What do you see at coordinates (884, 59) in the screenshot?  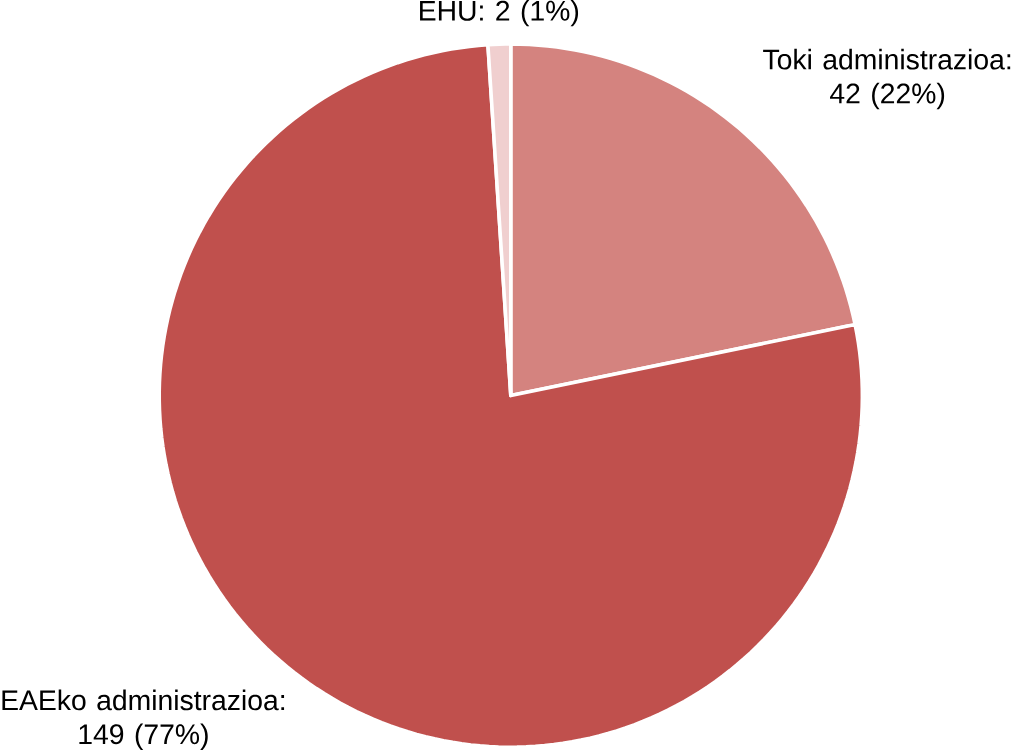 I see `slice-label: Toki administrazioa` at bounding box center [884, 59].